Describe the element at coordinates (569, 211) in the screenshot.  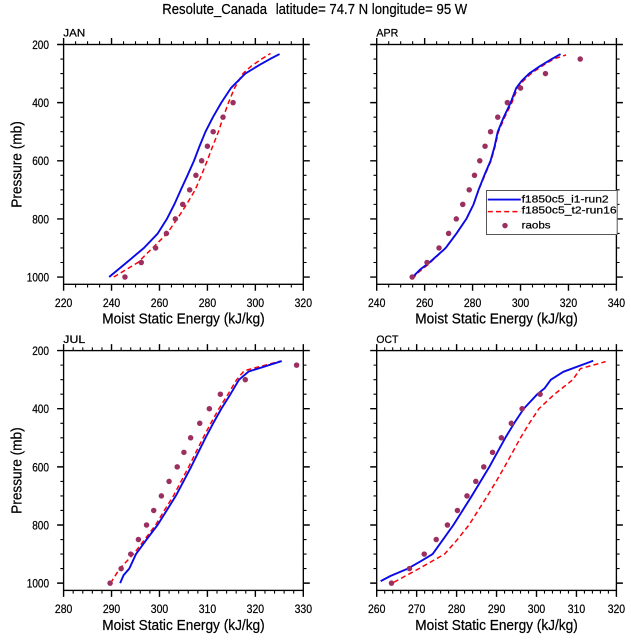
I see `svg-text: f1850c5_t2-run16` at that location.